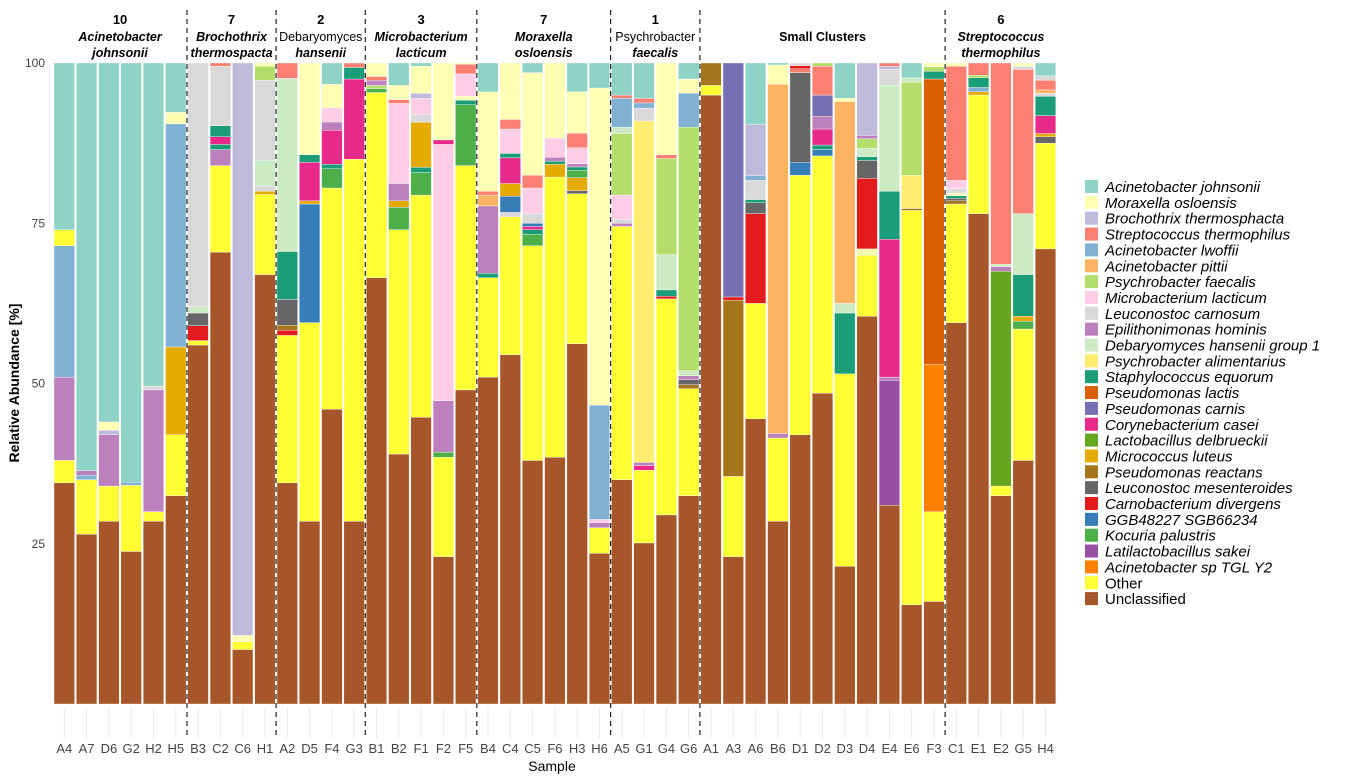  What do you see at coordinates (1145, 599) in the screenshot?
I see `legend-label: Unclassified` at bounding box center [1145, 599].